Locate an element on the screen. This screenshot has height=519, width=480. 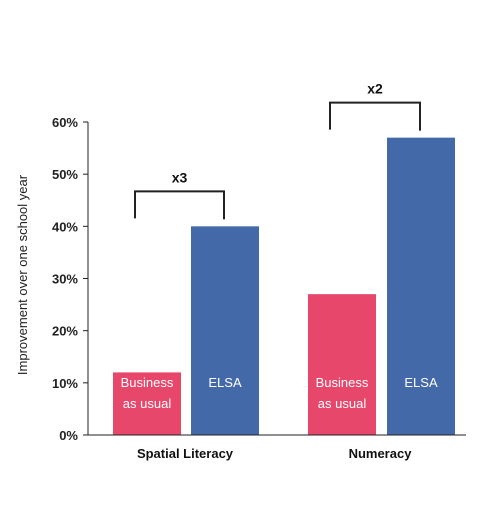
y-tick-label: 10% is located at coordinates (65, 383).